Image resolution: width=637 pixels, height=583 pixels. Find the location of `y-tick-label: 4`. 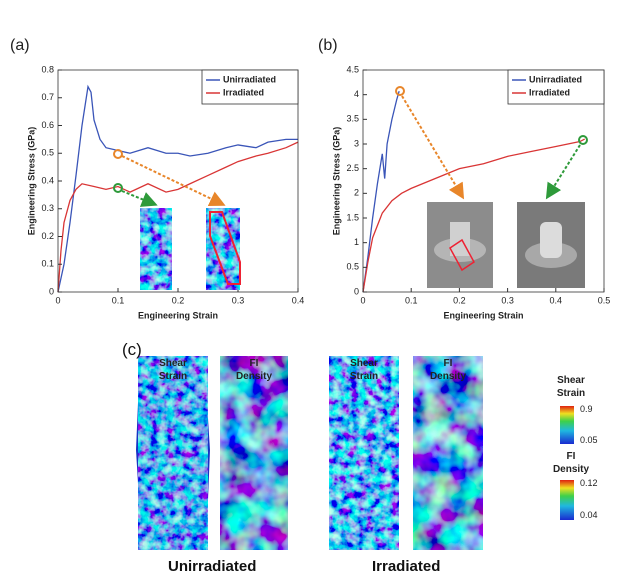

y-tick-label: 4 is located at coordinates (356, 94).